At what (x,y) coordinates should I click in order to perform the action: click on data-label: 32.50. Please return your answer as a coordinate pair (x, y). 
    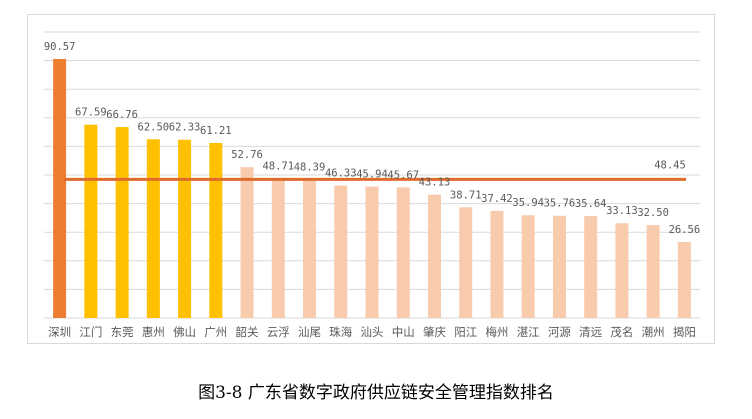
    Looking at the image, I should click on (653, 213).